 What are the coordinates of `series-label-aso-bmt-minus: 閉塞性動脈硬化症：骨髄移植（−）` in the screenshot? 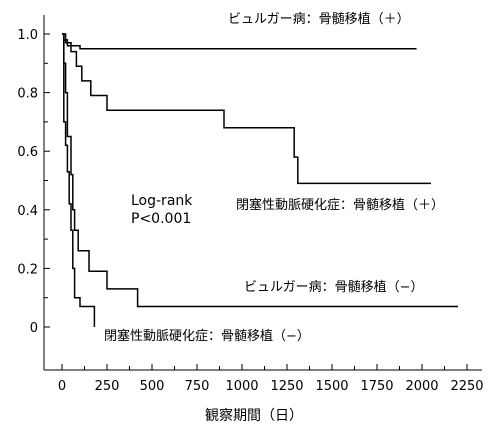 It's located at (207, 336).